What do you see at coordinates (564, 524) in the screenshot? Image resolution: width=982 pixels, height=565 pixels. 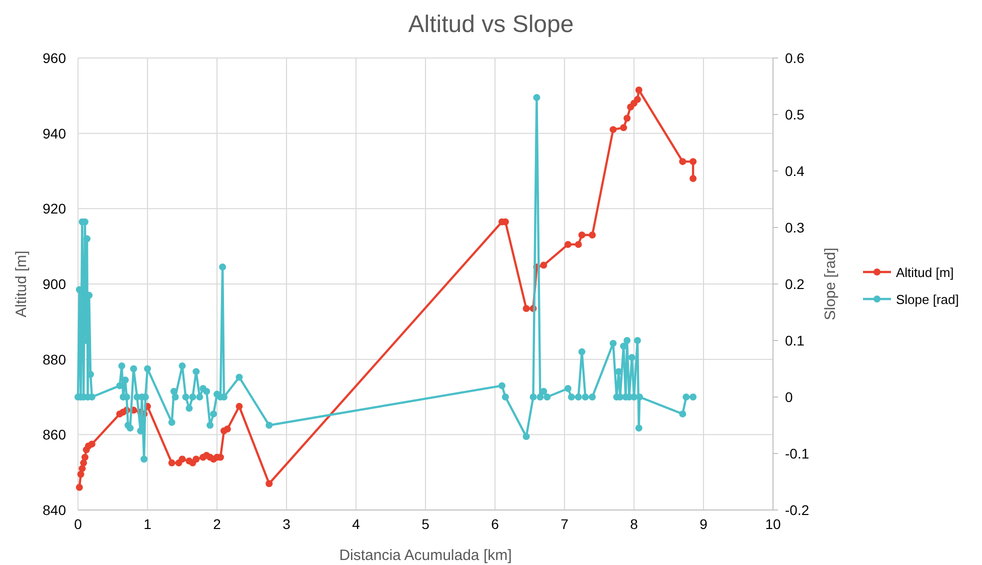 I see `x-tick-label: 7` at bounding box center [564, 524].